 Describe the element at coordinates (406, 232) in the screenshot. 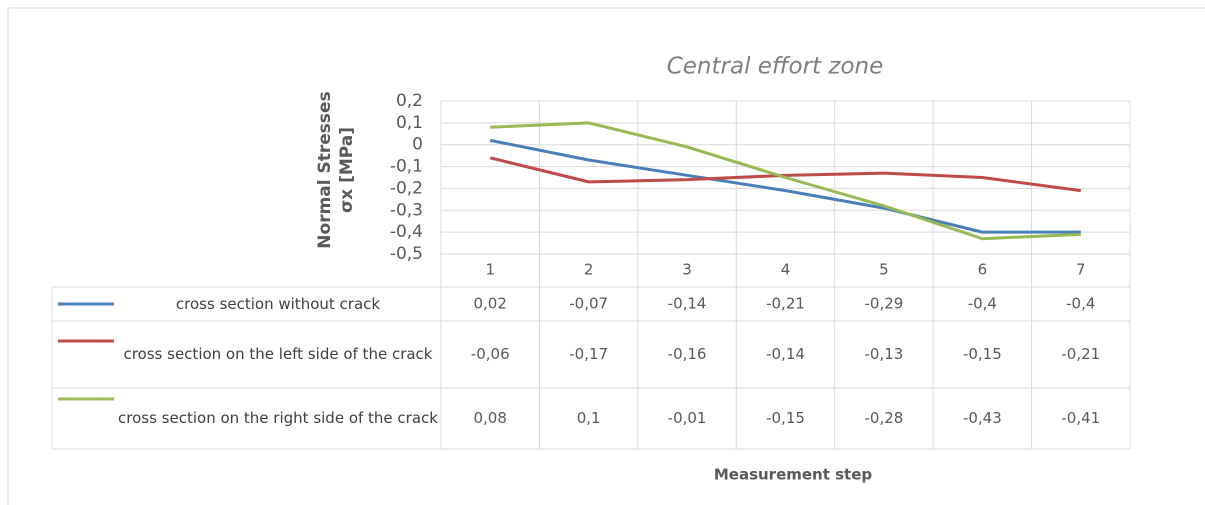

I see `y-tick-label: -0,4` at that location.